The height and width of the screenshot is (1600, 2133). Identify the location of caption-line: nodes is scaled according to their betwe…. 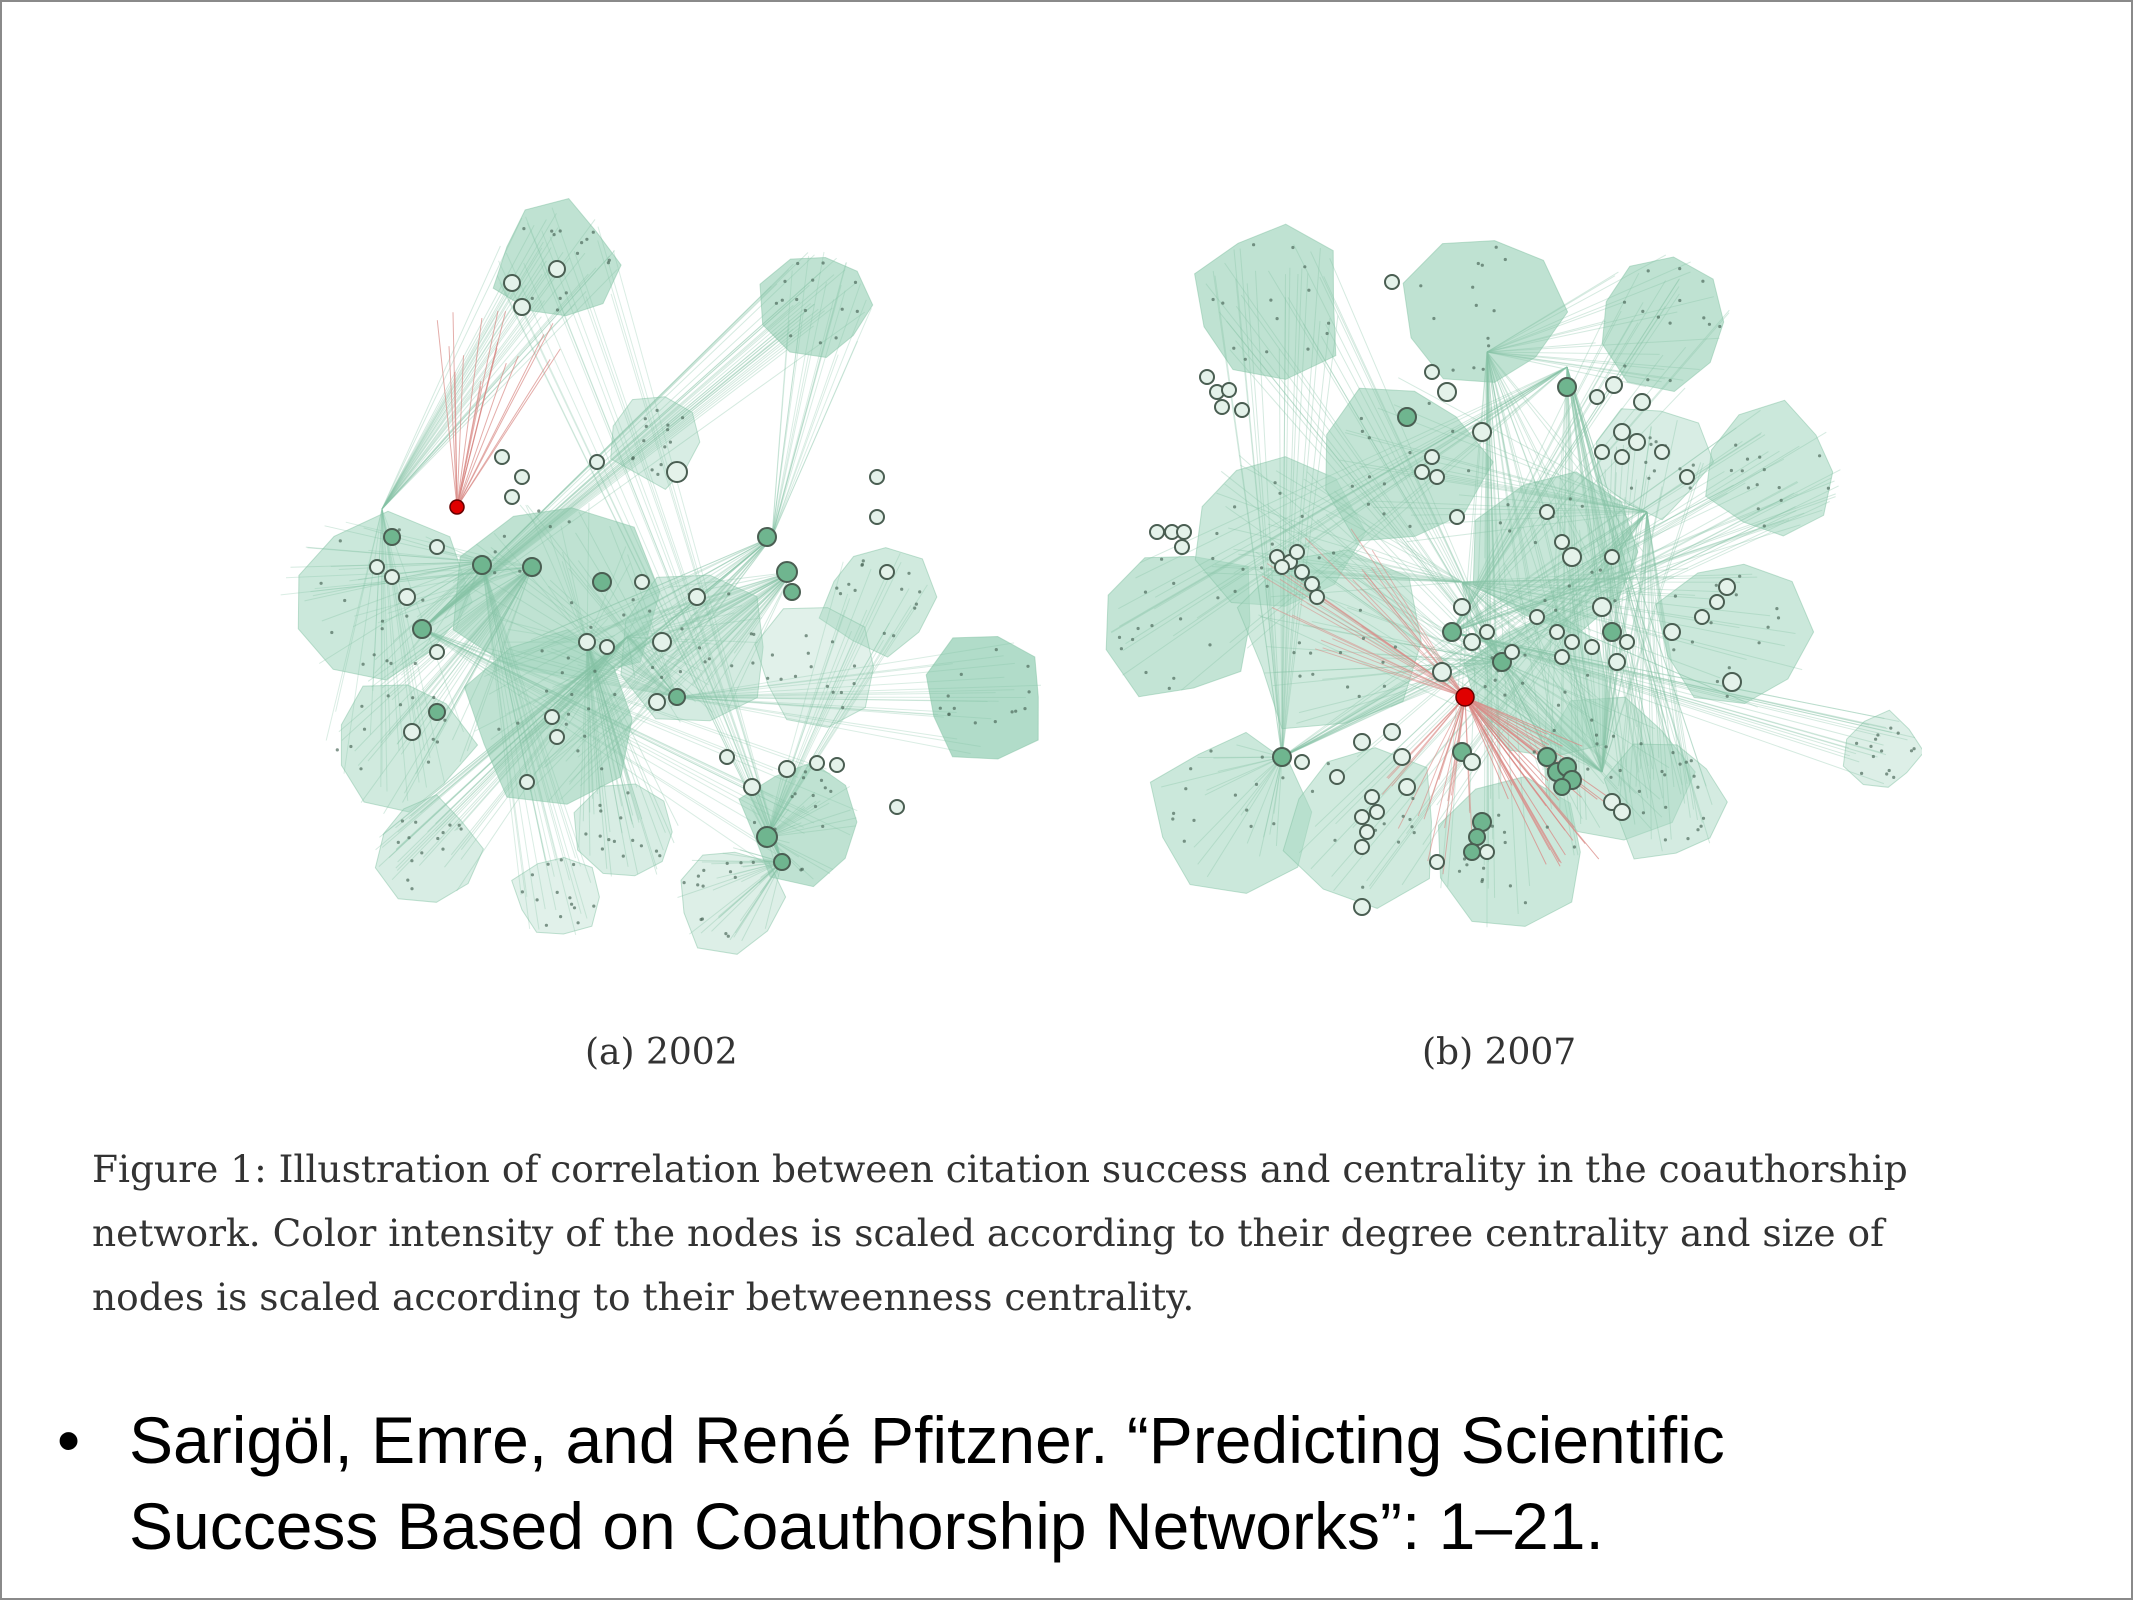
(643, 1297).